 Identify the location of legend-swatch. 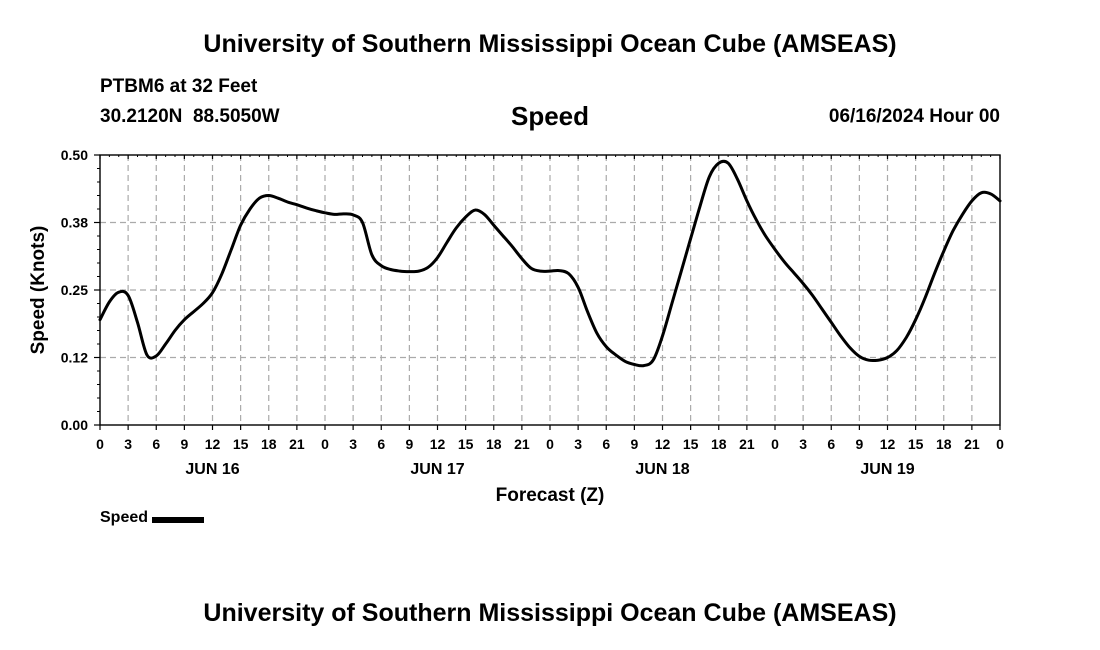
(178, 520).